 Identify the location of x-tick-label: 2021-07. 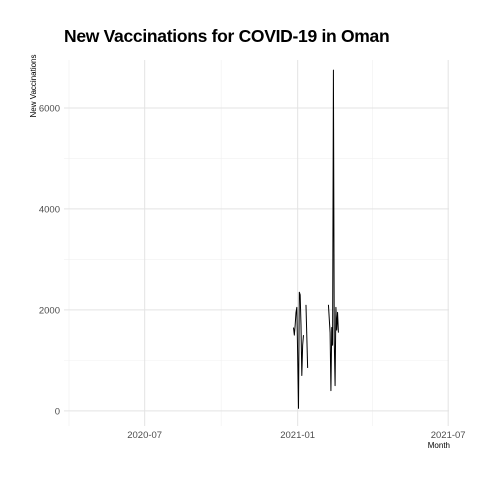
(448, 435).